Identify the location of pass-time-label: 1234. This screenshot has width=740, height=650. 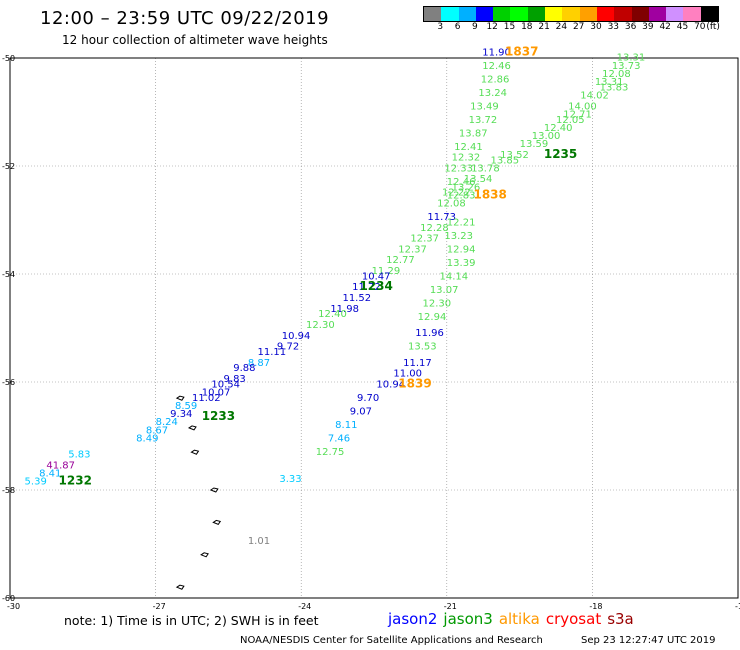
(375, 286).